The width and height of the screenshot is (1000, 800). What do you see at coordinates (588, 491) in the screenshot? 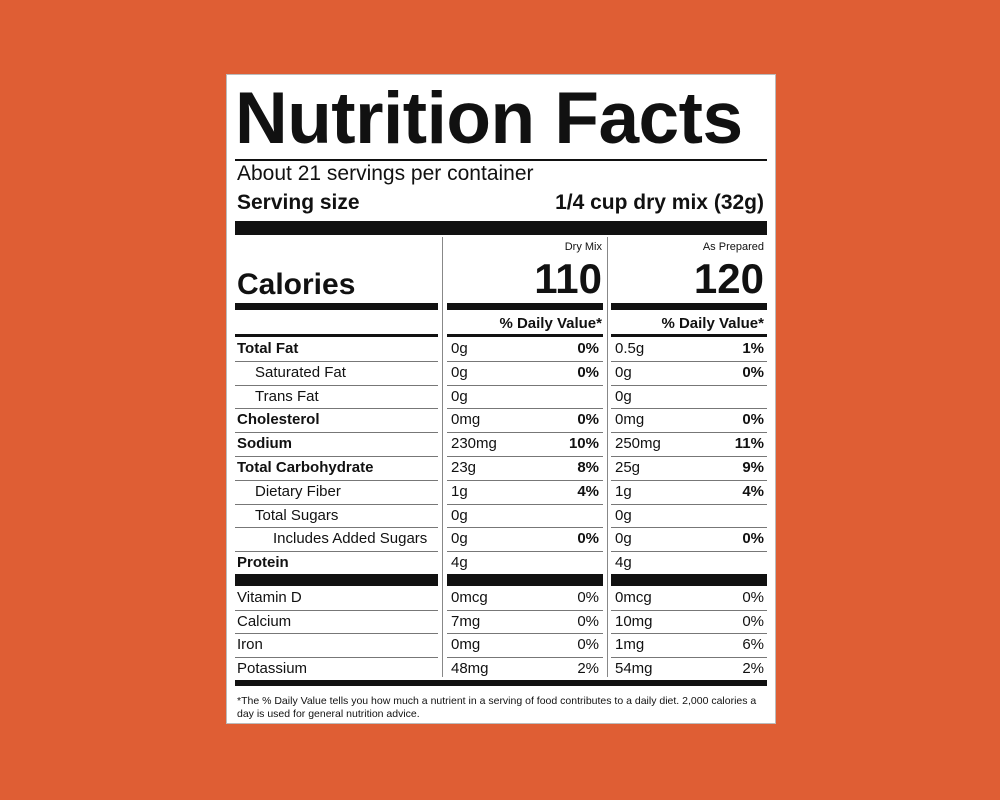
I see `nutrient-dv-dry-mix: 4%` at bounding box center [588, 491].